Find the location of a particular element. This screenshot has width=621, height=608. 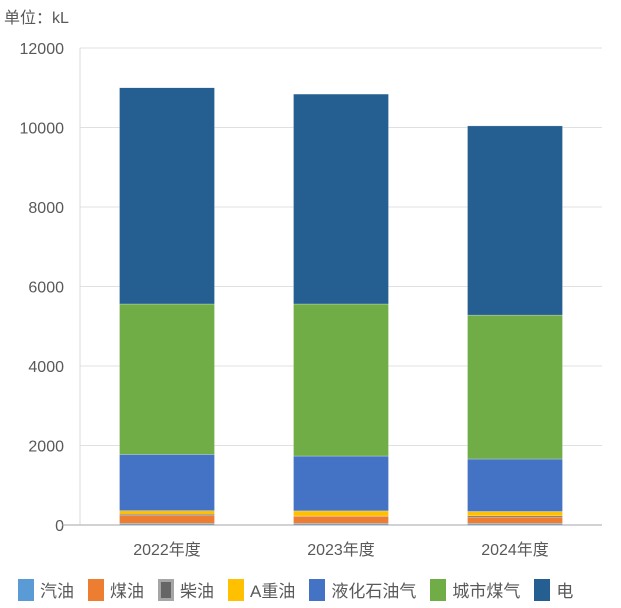

legend-item: 电 is located at coordinates (553, 589).